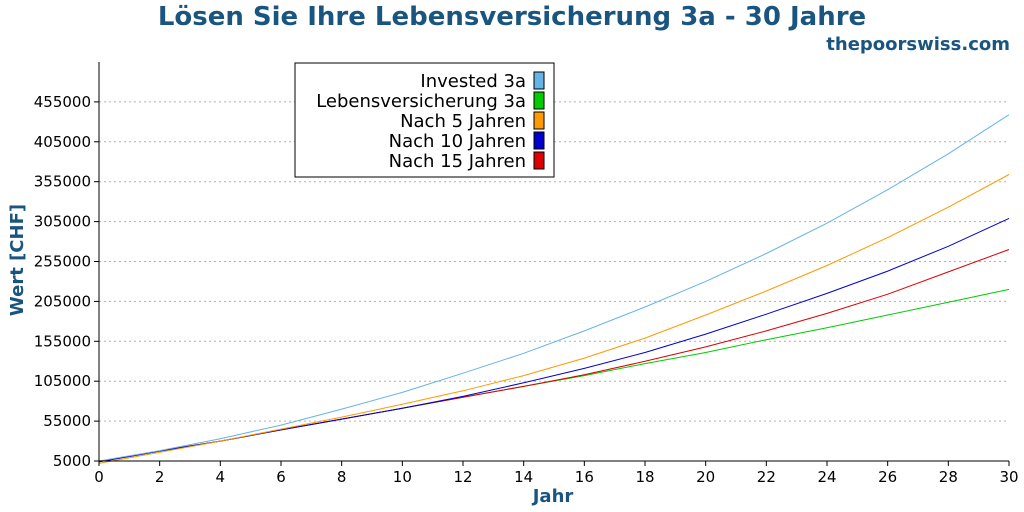 The image size is (1024, 512). What do you see at coordinates (826, 477) in the screenshot?
I see `x-tick-label: 24` at bounding box center [826, 477].